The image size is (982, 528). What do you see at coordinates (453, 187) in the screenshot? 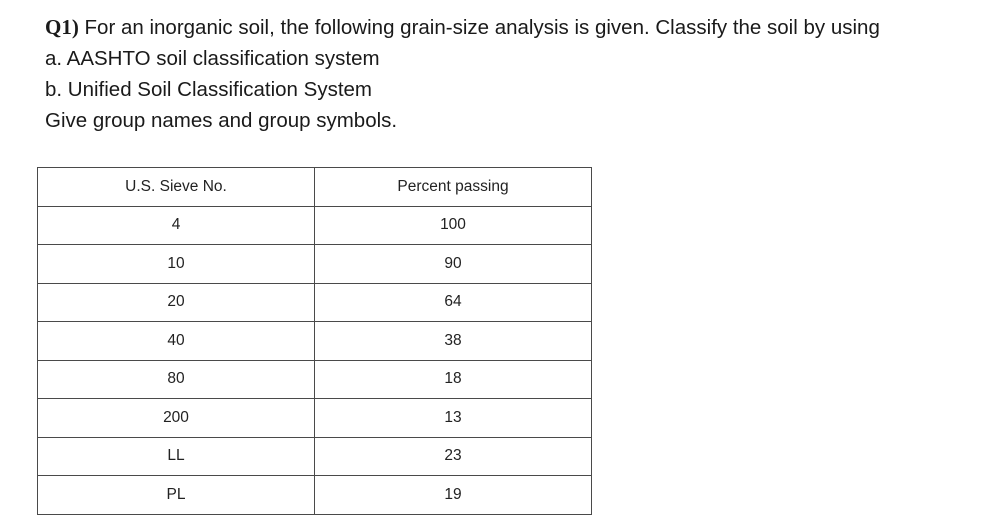
I see `column-header-percent-passing: Percent passing` at bounding box center [453, 187].